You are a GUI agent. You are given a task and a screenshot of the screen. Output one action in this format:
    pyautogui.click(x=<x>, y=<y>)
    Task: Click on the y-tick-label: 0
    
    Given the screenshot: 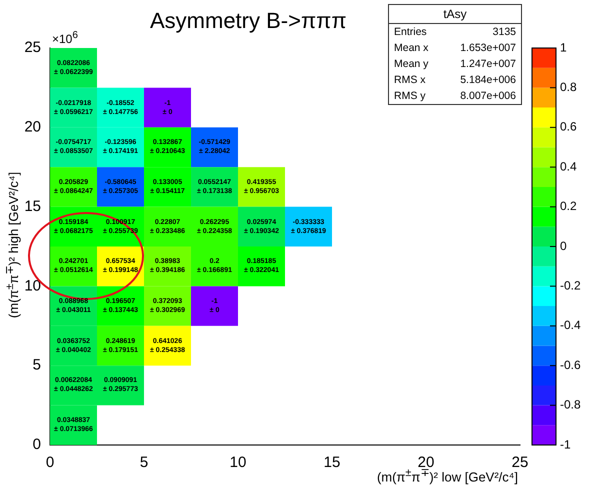 What is the action you would take?
    pyautogui.click(x=36, y=445)
    